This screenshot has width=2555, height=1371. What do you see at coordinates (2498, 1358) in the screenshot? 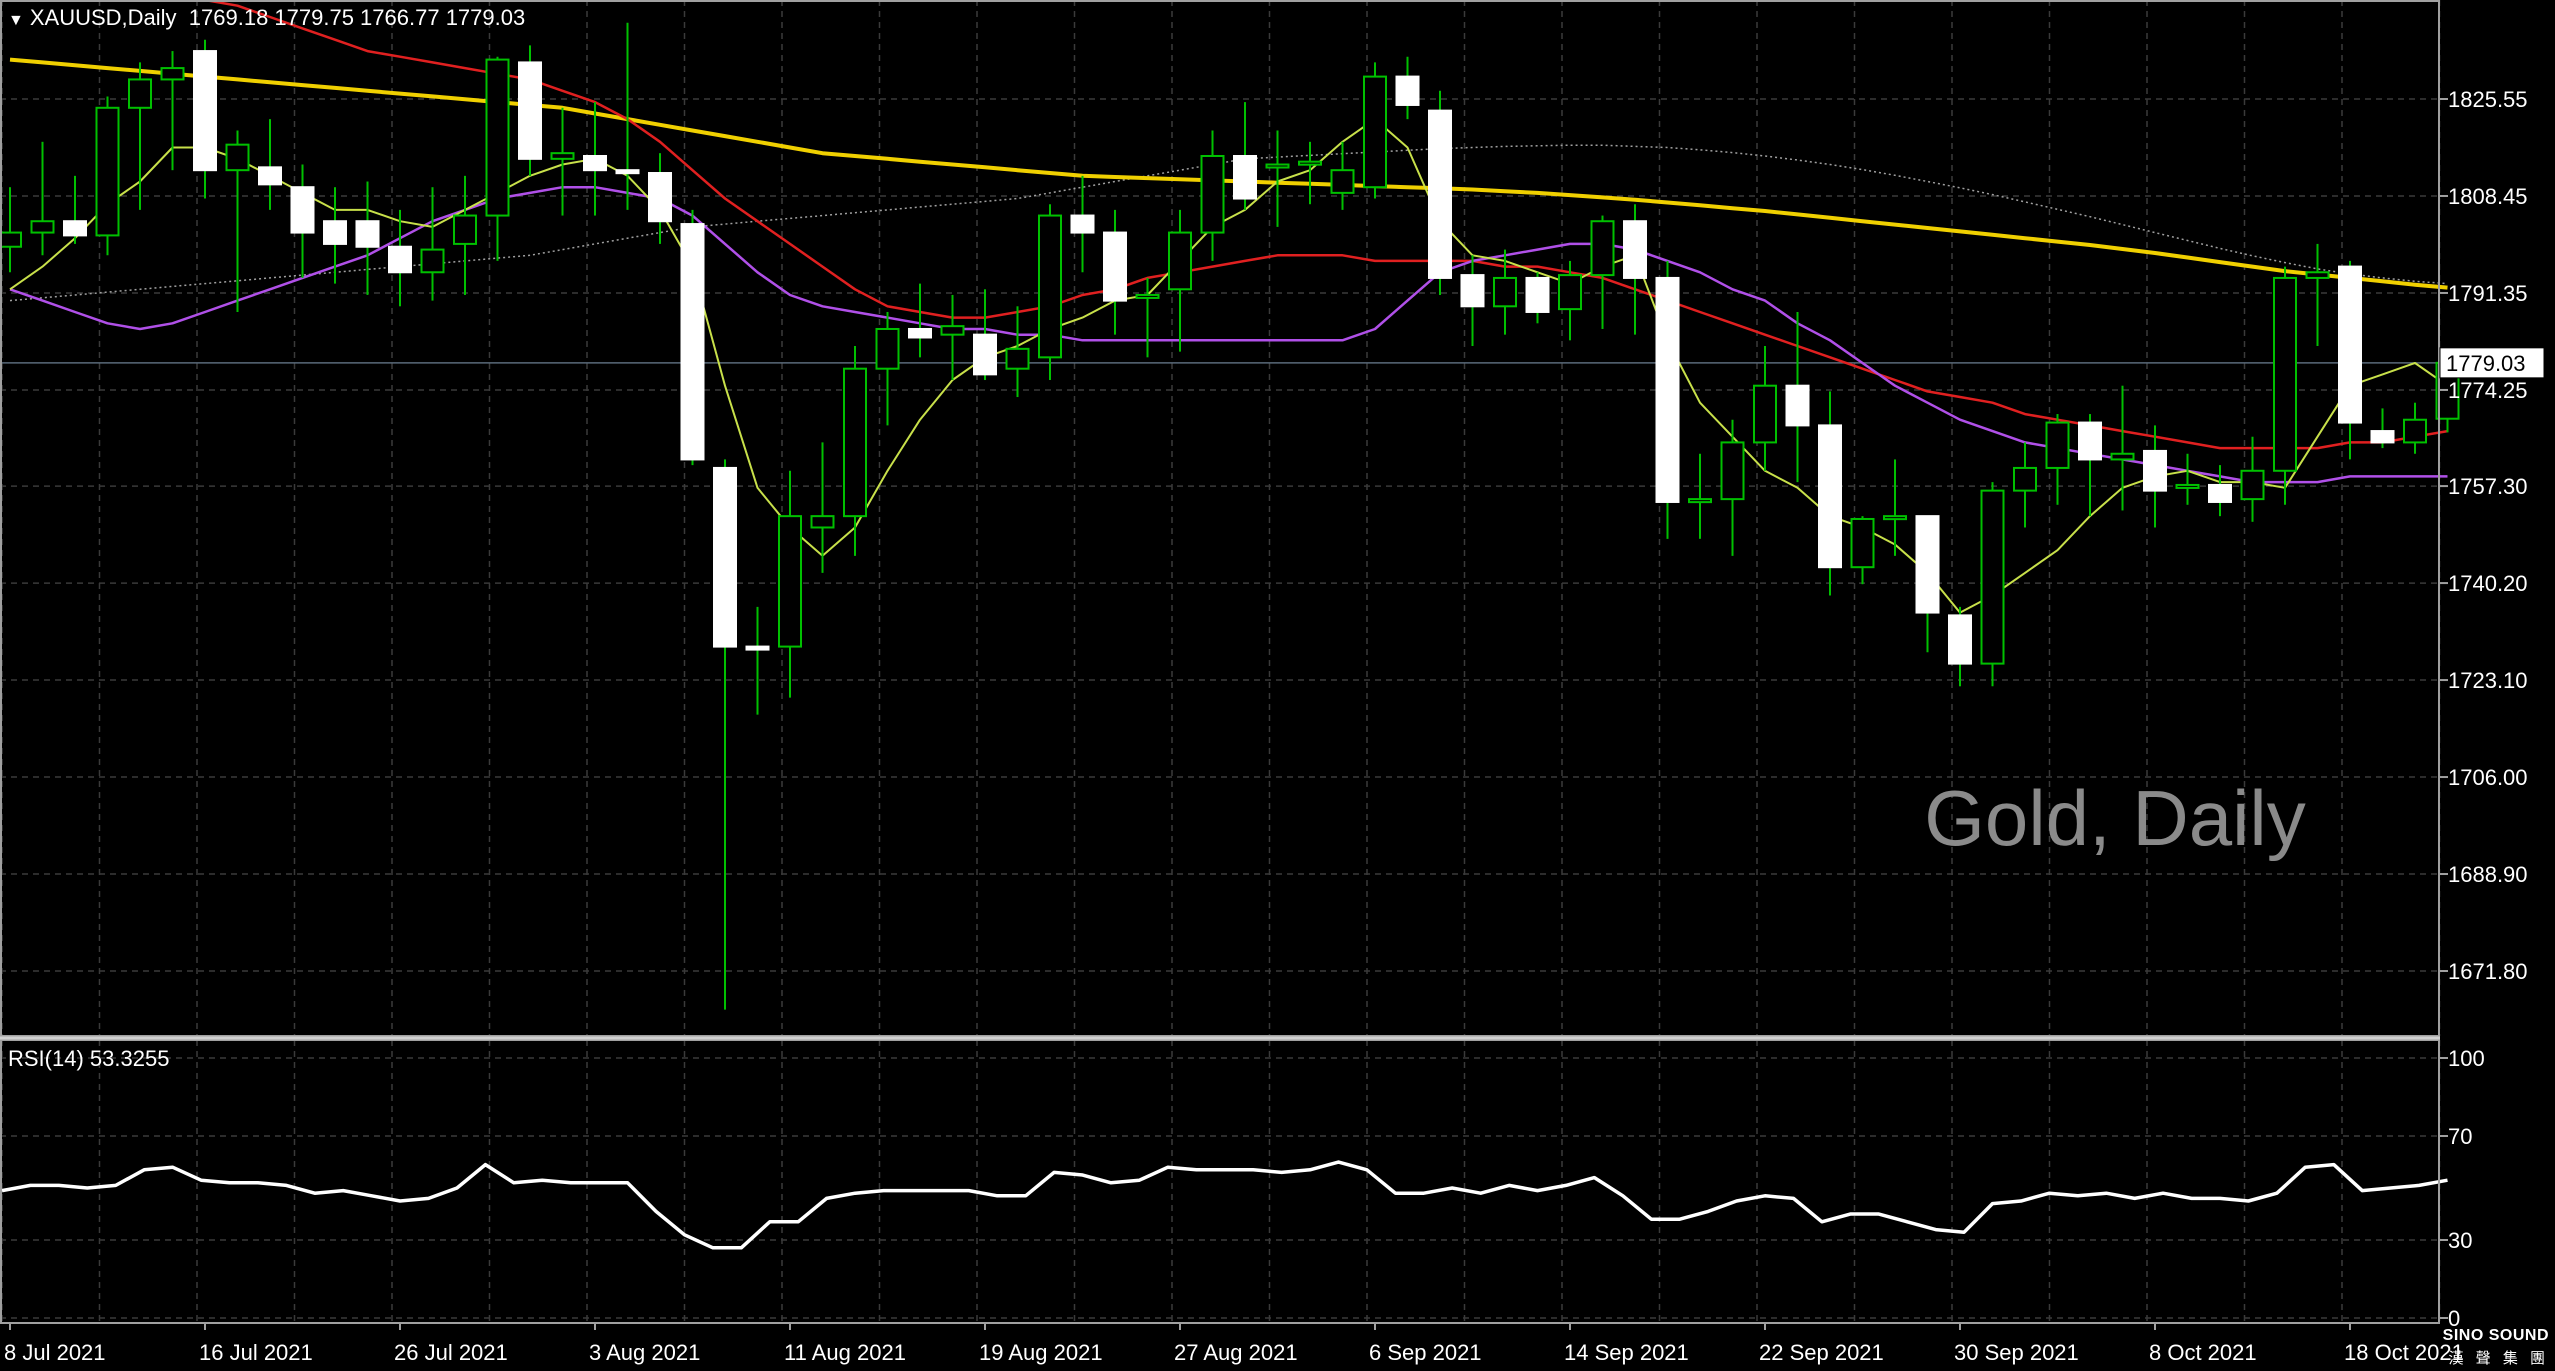
I see `logo-subtitle: 漢 聲 集 團` at bounding box center [2498, 1358].